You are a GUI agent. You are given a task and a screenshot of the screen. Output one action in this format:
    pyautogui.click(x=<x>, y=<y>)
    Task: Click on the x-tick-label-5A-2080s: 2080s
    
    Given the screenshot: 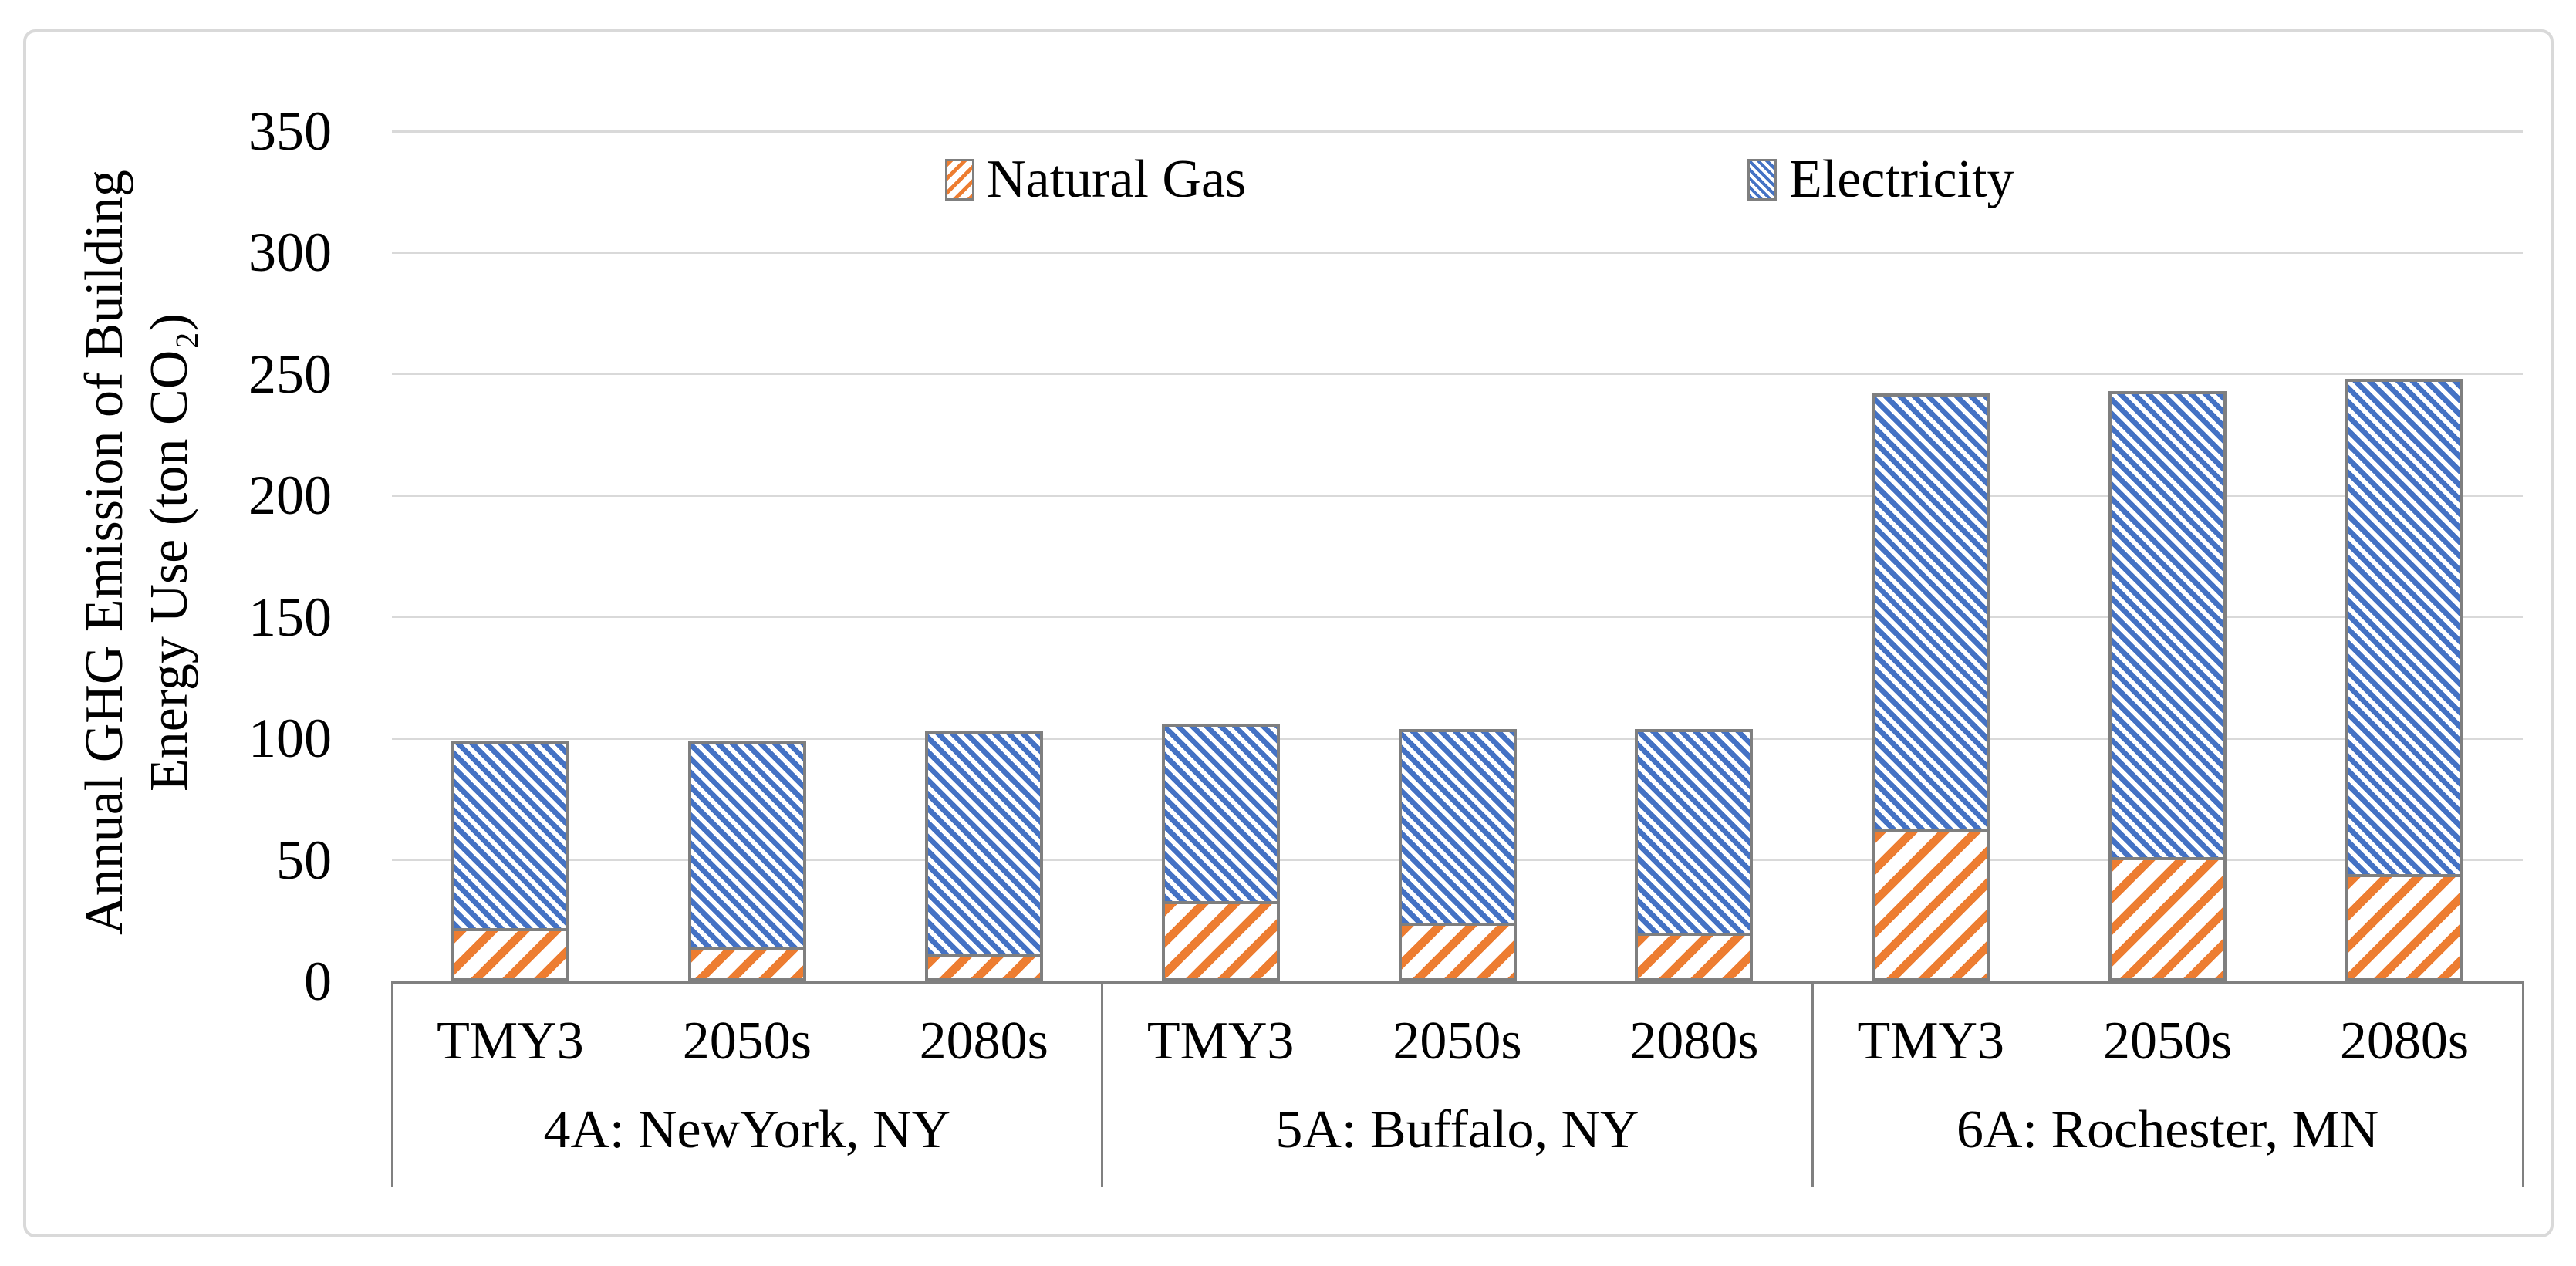 What is the action you would take?
    pyautogui.click(x=1694, y=1041)
    